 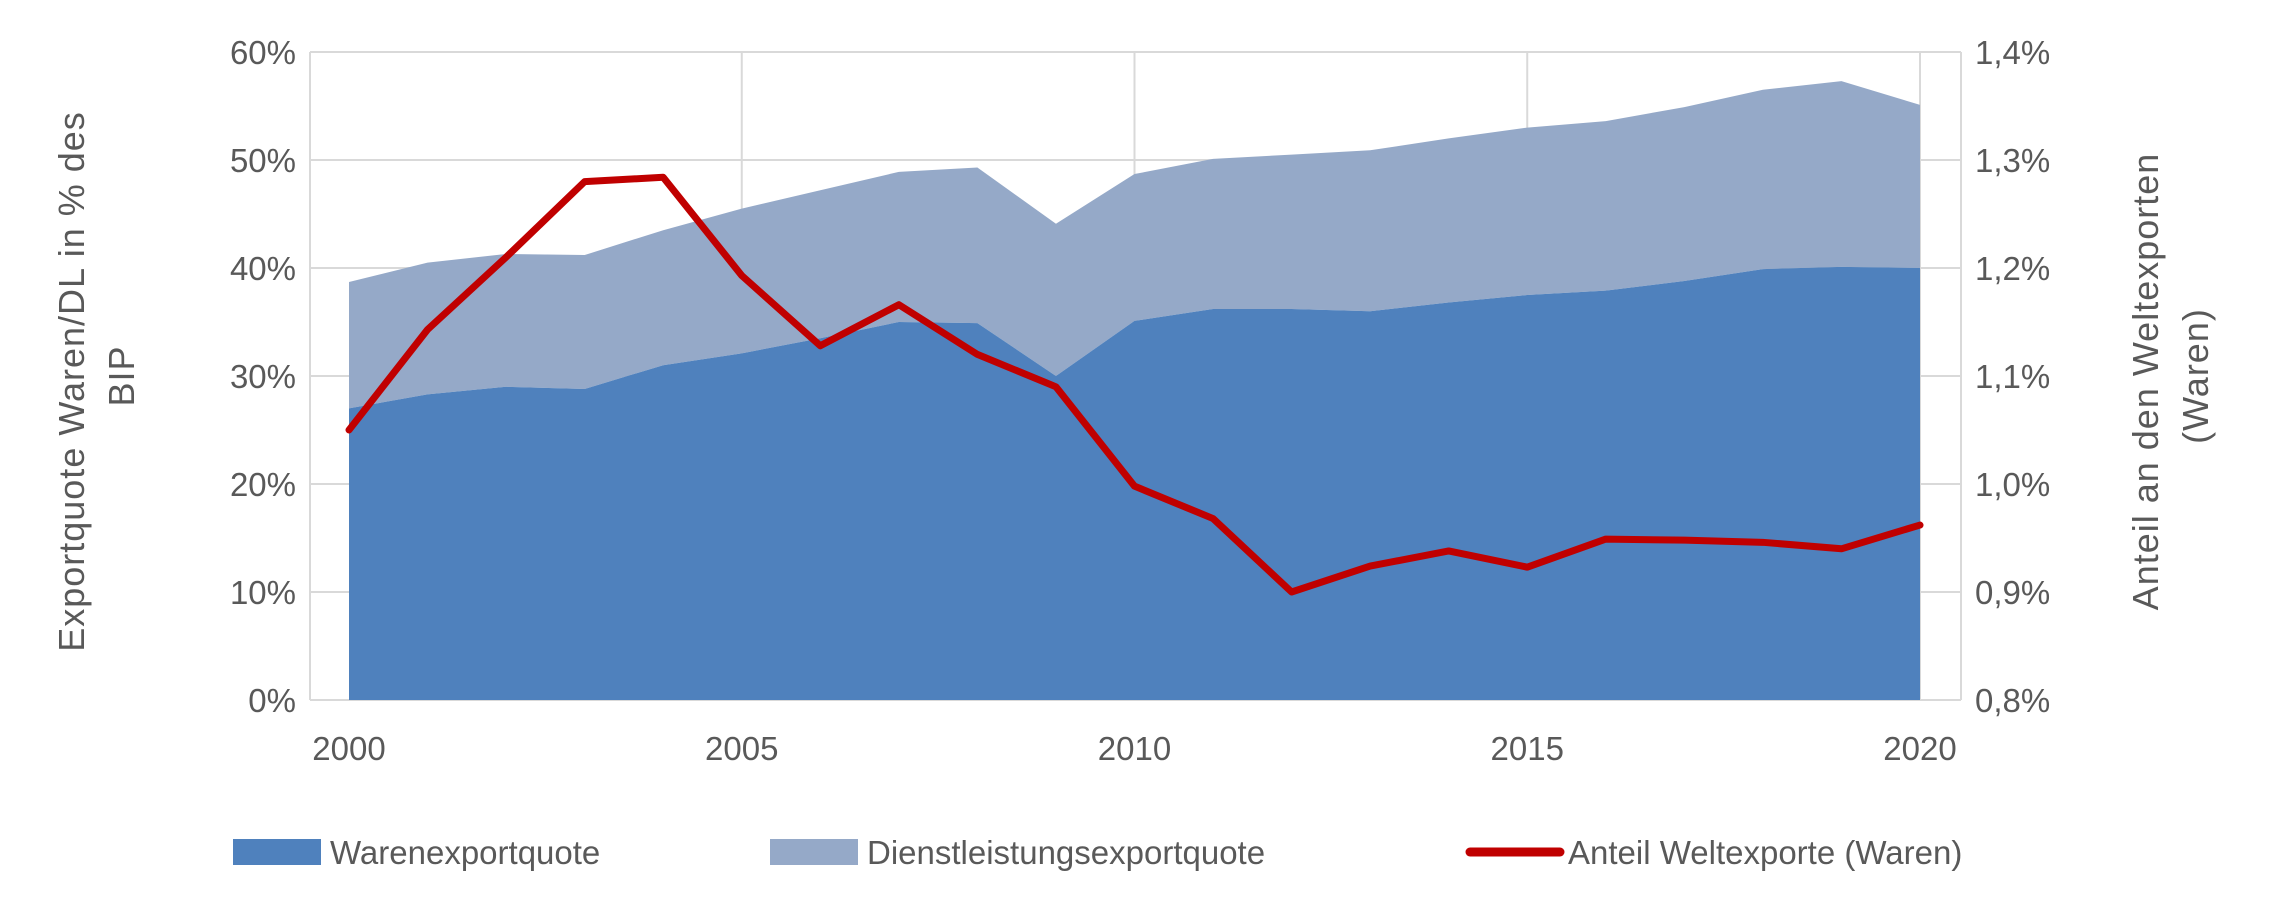 What do you see at coordinates (465, 852) in the screenshot?
I see `legend-label-waren: Warenexportquote` at bounding box center [465, 852].